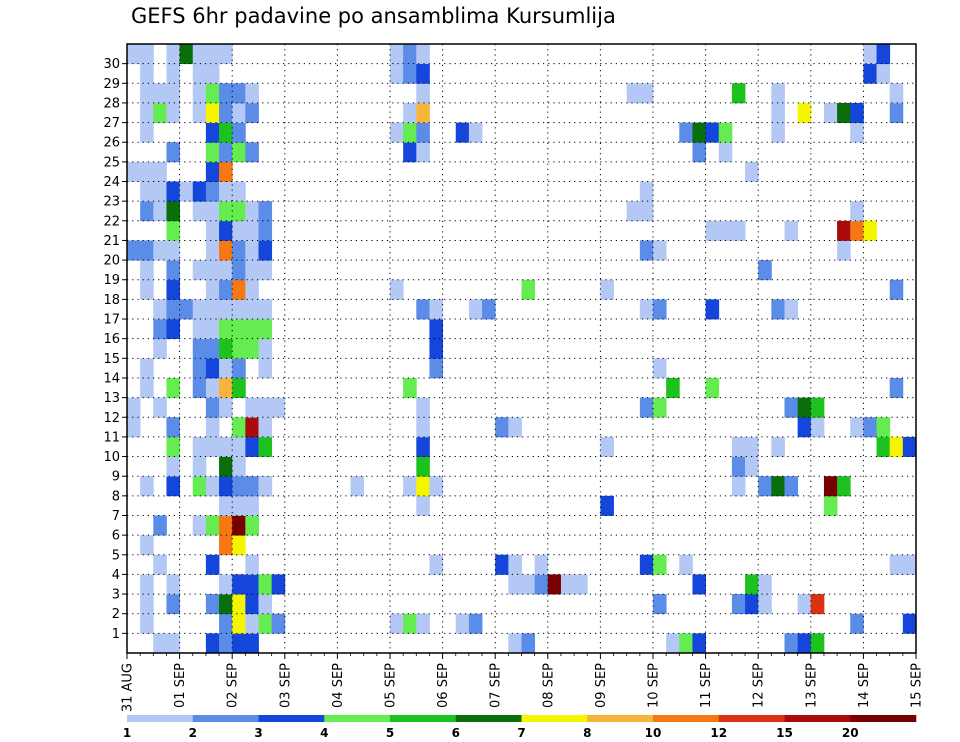 Image resolution: width=960 pixels, height=742 pixels. Describe the element at coordinates (864, 685) in the screenshot. I see `x-tick-label: 14 SEP` at that location.